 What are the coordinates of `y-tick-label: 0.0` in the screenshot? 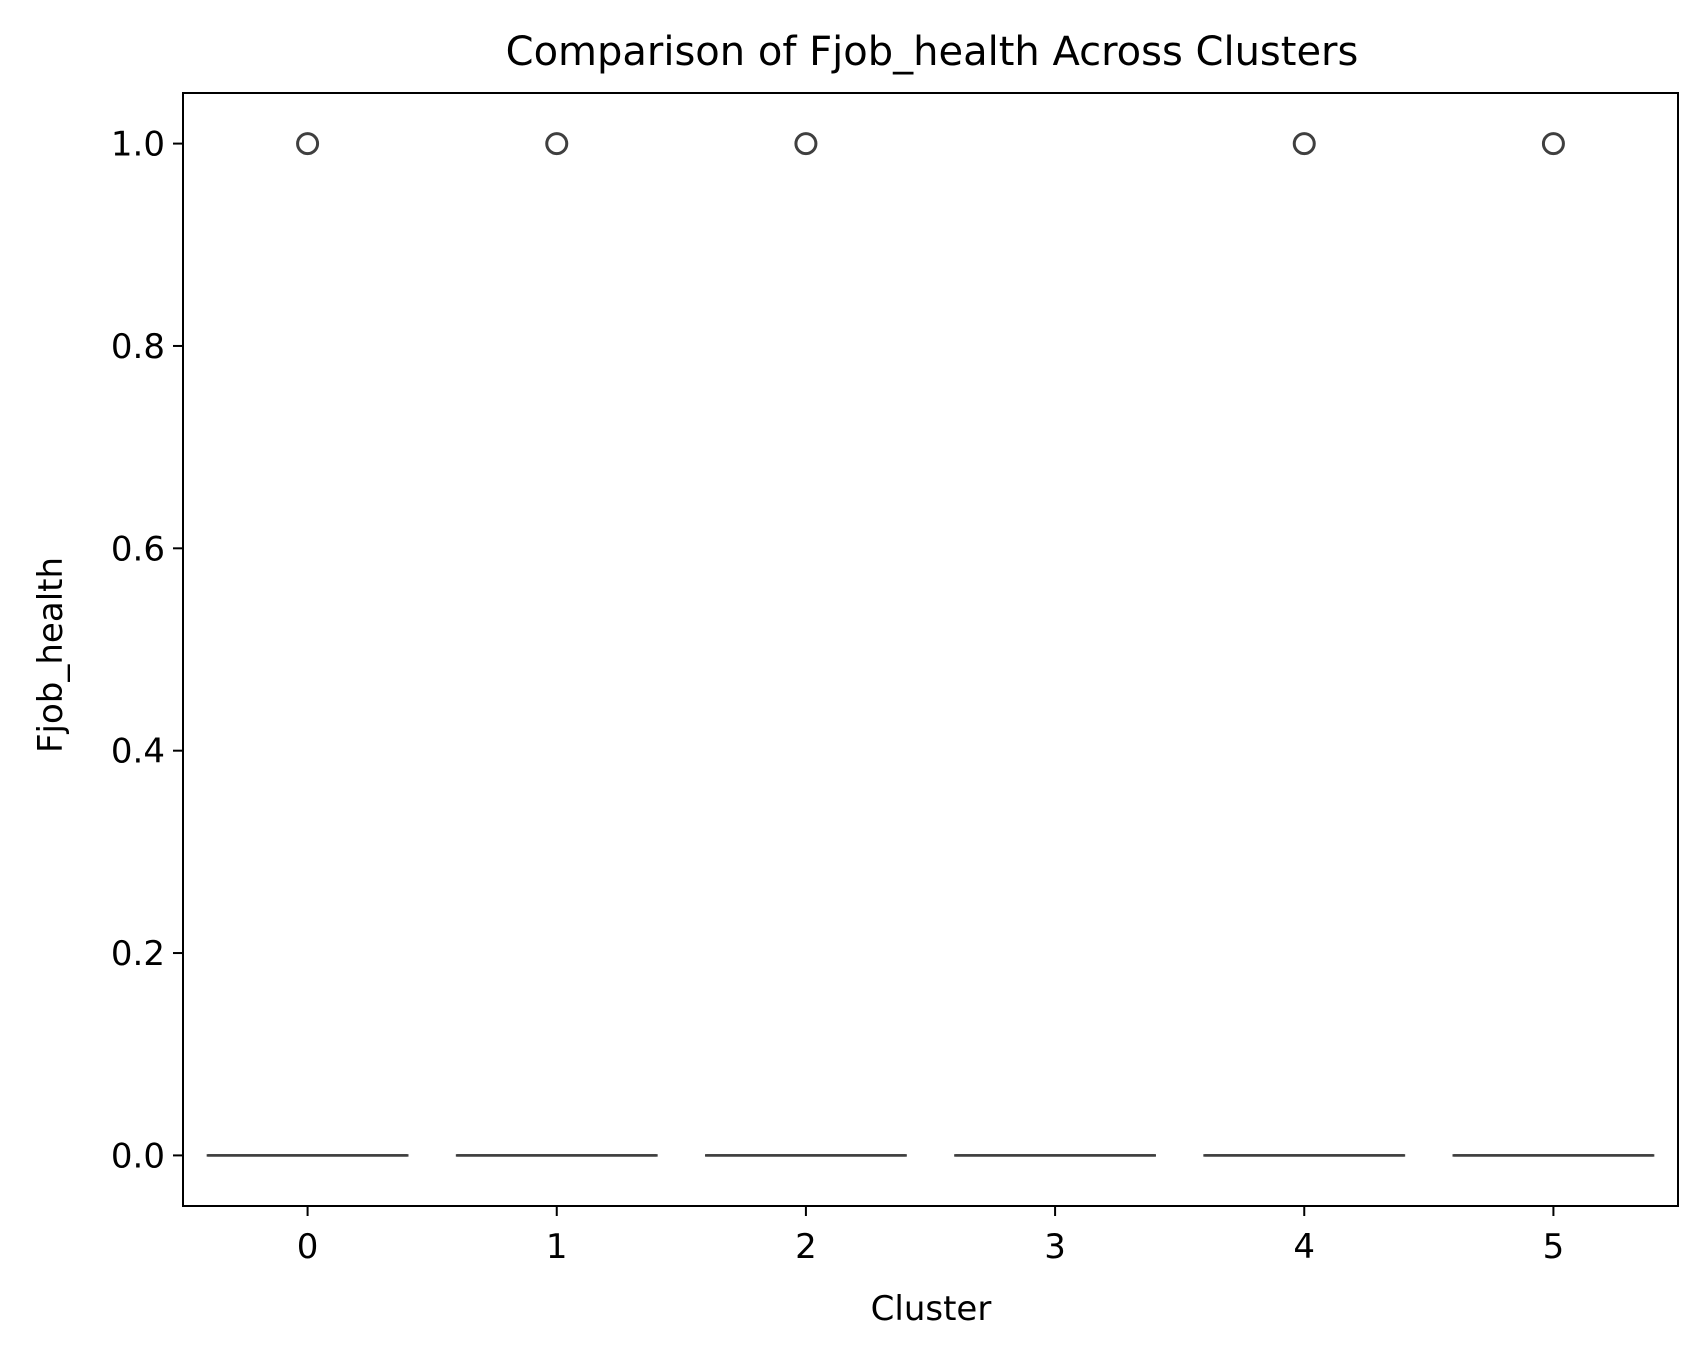 It's located at (138, 1156).